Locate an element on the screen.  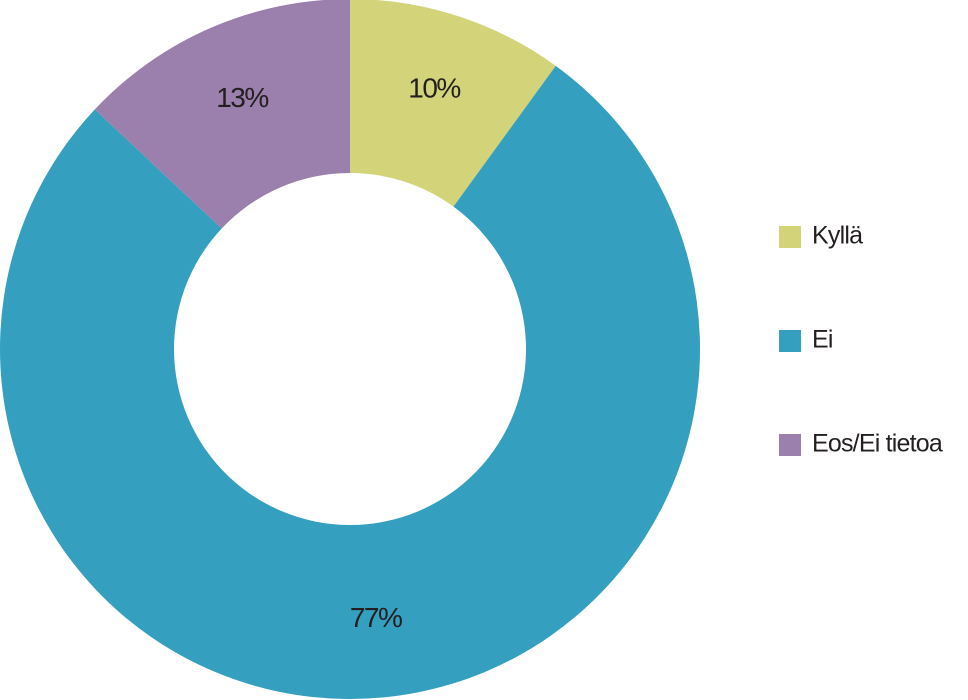
data-label: 77% is located at coordinates (376, 617).